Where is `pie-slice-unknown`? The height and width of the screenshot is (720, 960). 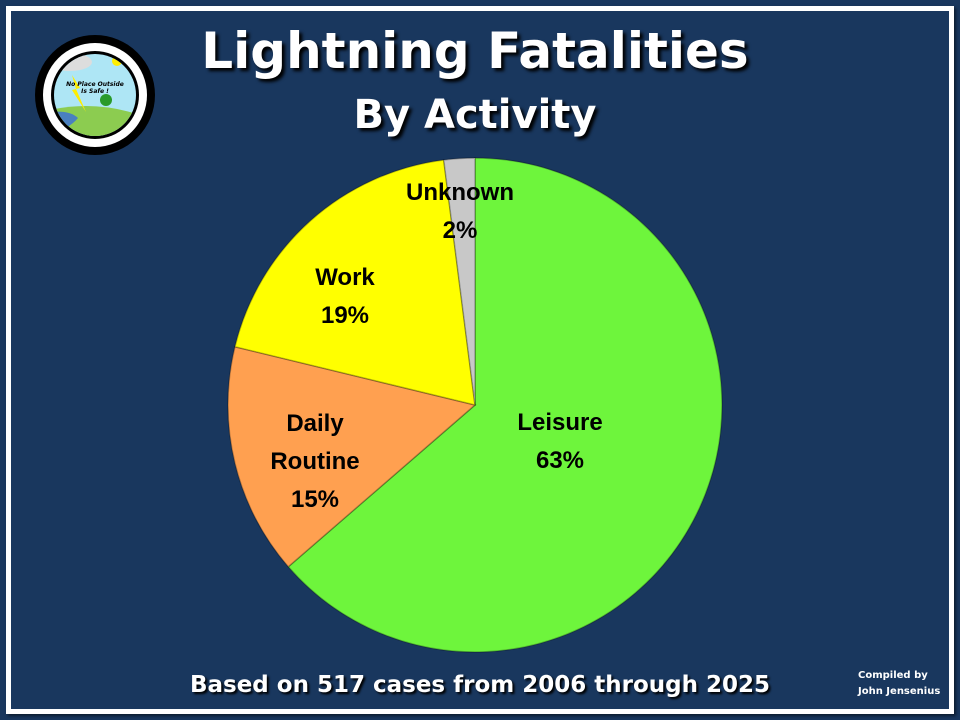 pie-slice-unknown is located at coordinates (459, 281).